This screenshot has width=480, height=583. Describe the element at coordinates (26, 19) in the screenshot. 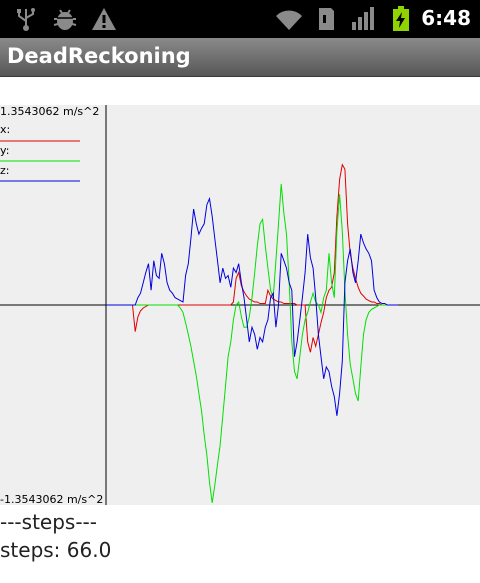

I see `usb-icon` at that location.